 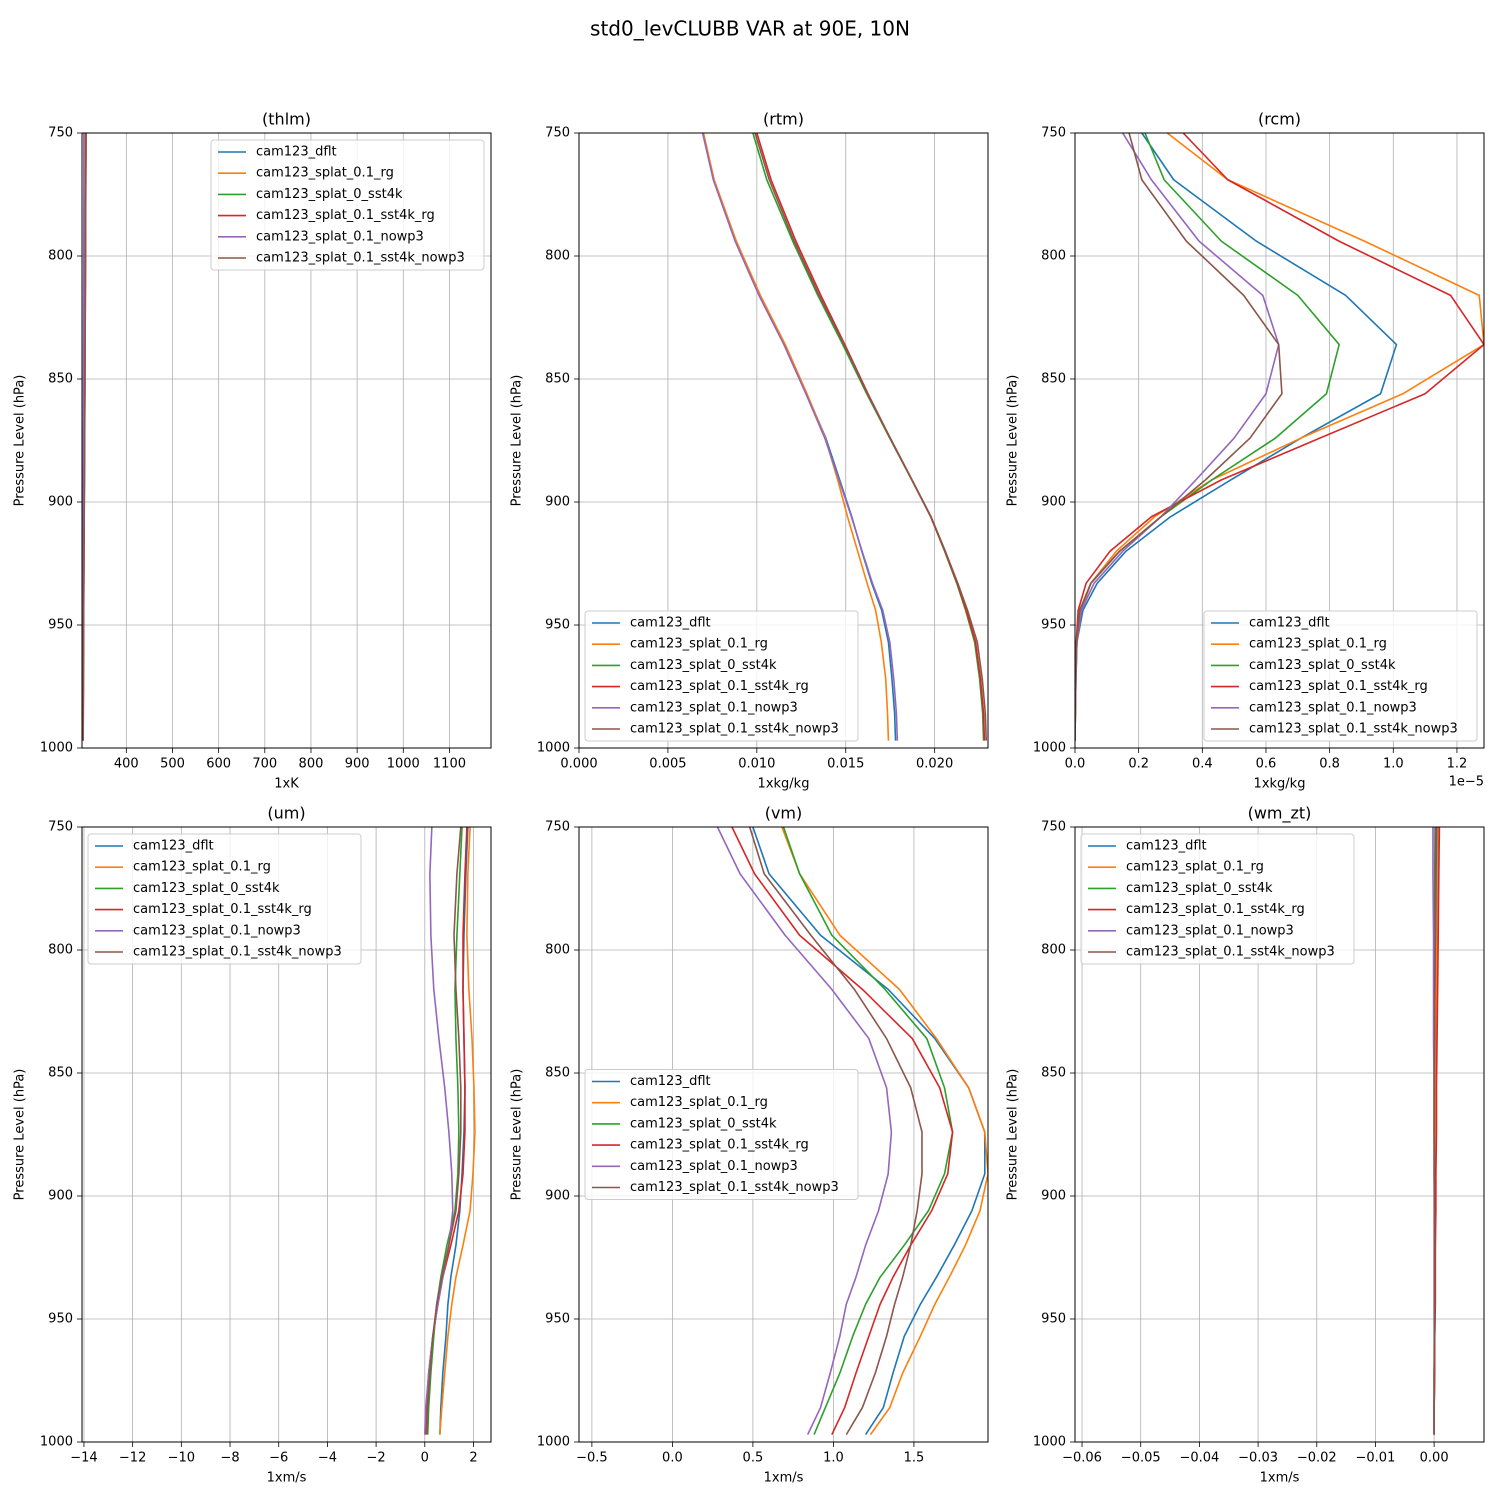 What do you see at coordinates (327, 1458) in the screenshot?
I see `x-tick-label: −4` at bounding box center [327, 1458].